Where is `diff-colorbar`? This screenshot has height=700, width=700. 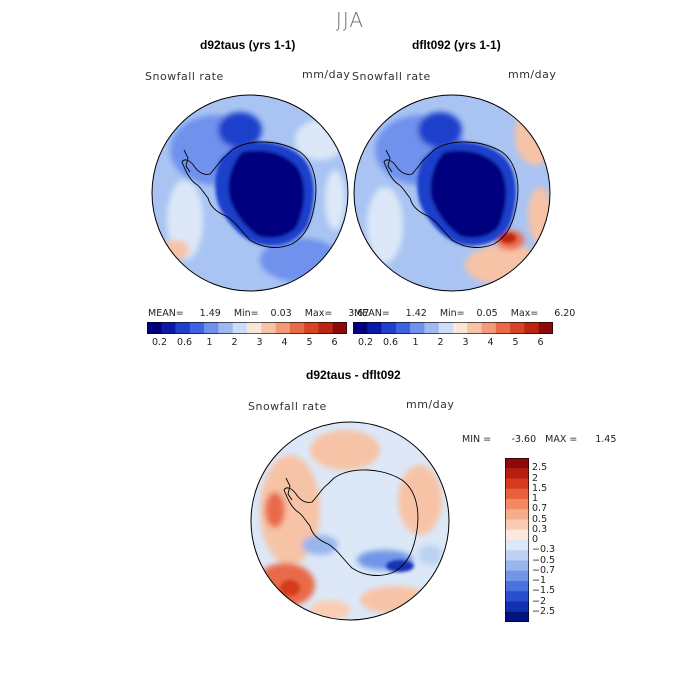 diff-colorbar is located at coordinates (517, 540).